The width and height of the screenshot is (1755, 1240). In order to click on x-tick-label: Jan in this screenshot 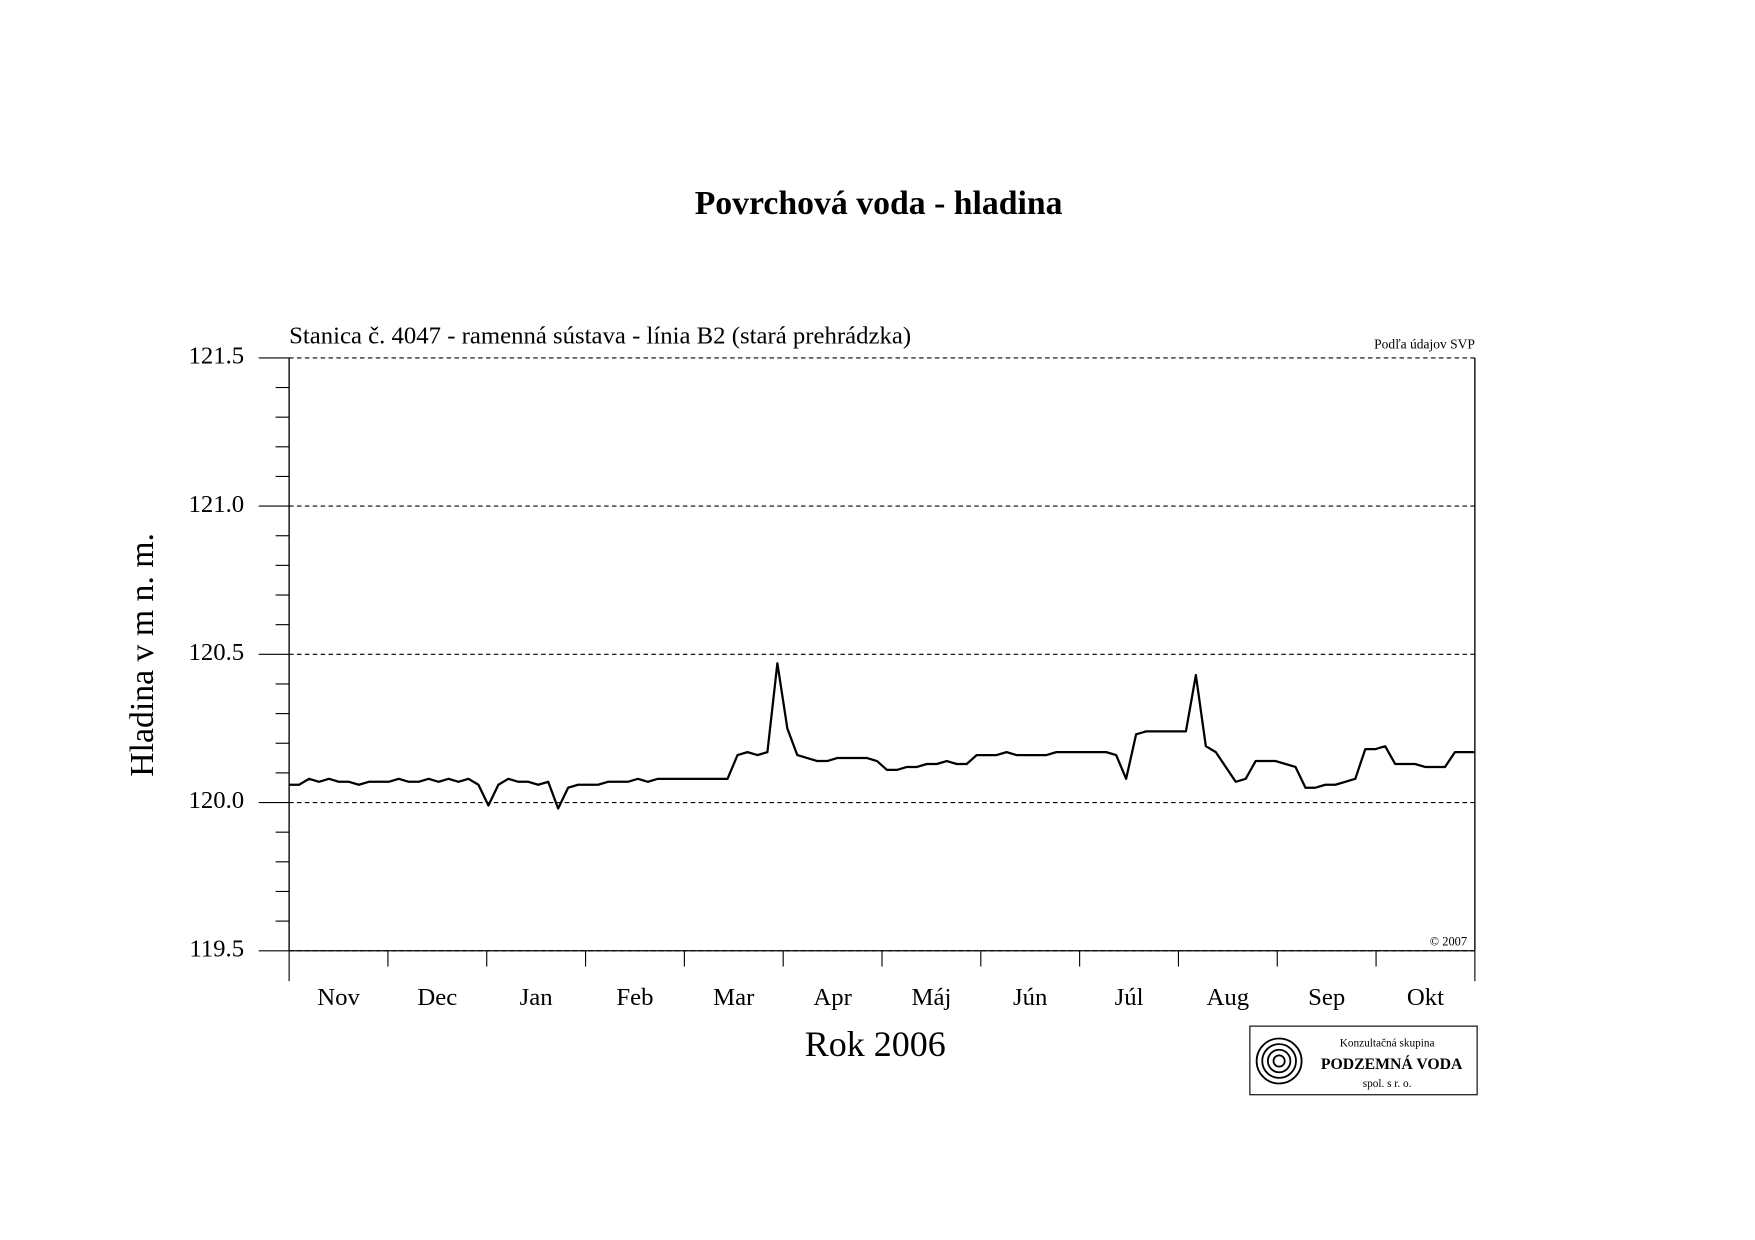, I will do `click(536, 997)`.